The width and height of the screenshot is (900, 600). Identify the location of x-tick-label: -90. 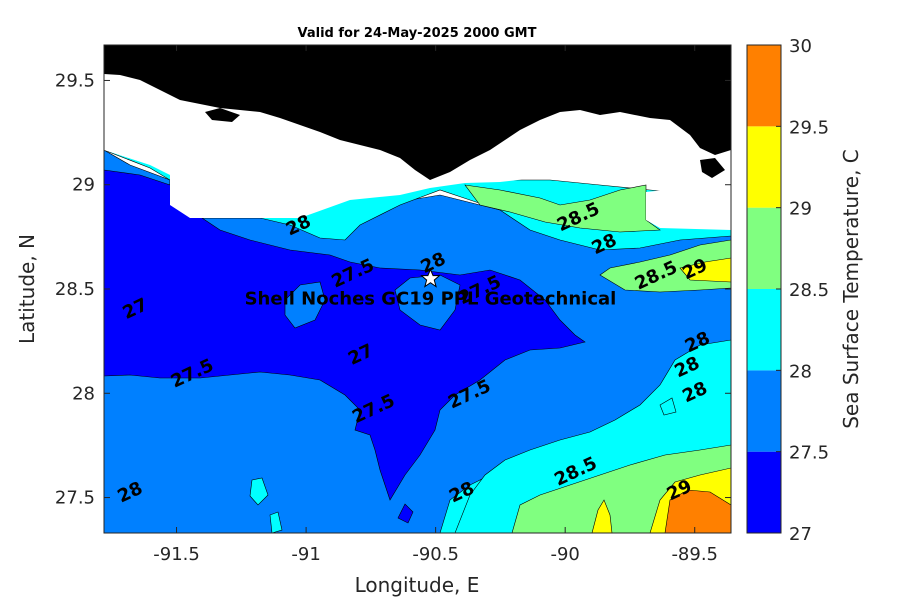
(564, 554).